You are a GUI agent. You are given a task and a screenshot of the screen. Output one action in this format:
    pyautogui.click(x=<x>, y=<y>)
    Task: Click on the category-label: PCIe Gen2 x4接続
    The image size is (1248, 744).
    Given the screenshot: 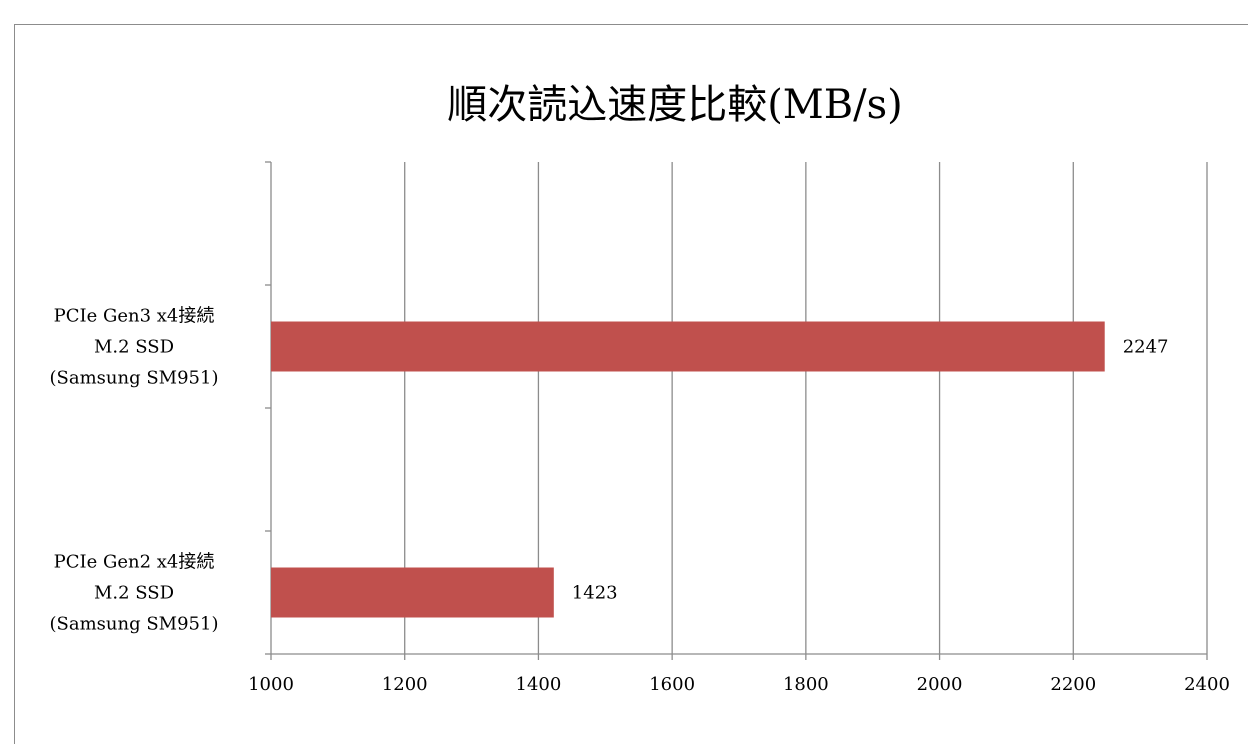 What is the action you would take?
    pyautogui.click(x=134, y=562)
    